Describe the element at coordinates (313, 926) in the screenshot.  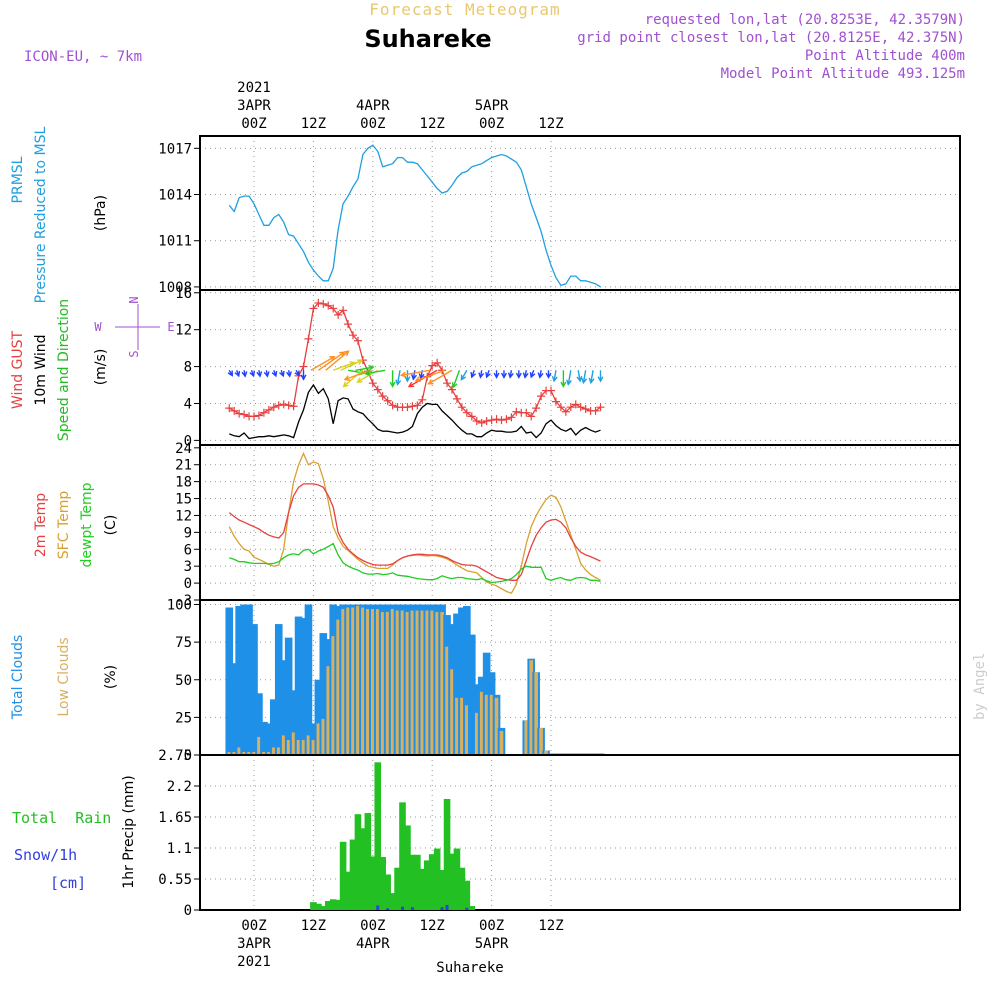
I see `bottom-12z-label: 12Z` at that location.